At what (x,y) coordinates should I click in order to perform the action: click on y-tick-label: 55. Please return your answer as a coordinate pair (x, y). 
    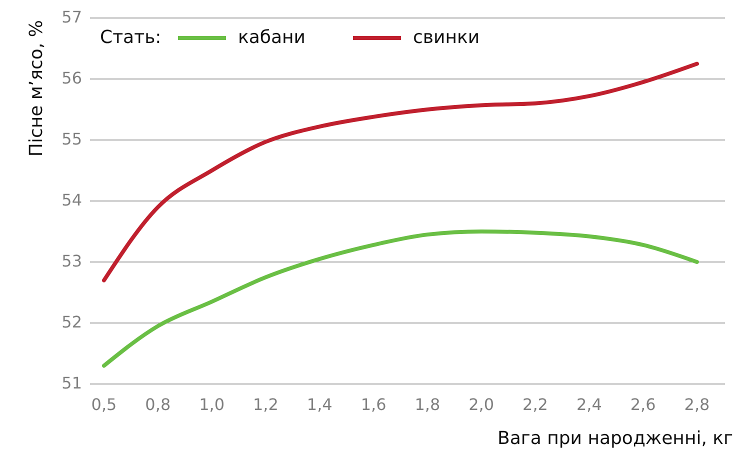
    Looking at the image, I should click on (72, 138).